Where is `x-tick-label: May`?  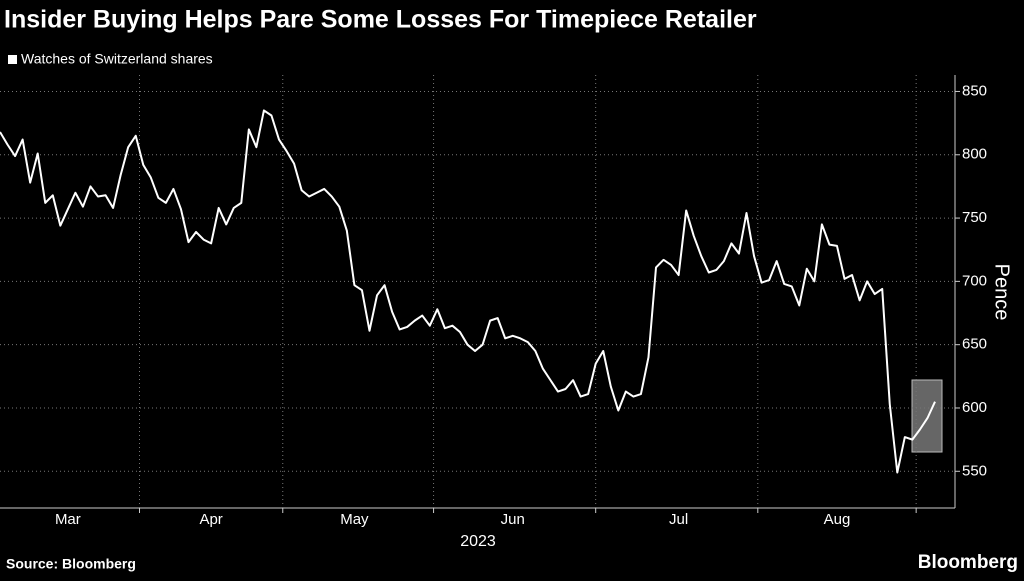
x-tick-label: May is located at coordinates (354, 519).